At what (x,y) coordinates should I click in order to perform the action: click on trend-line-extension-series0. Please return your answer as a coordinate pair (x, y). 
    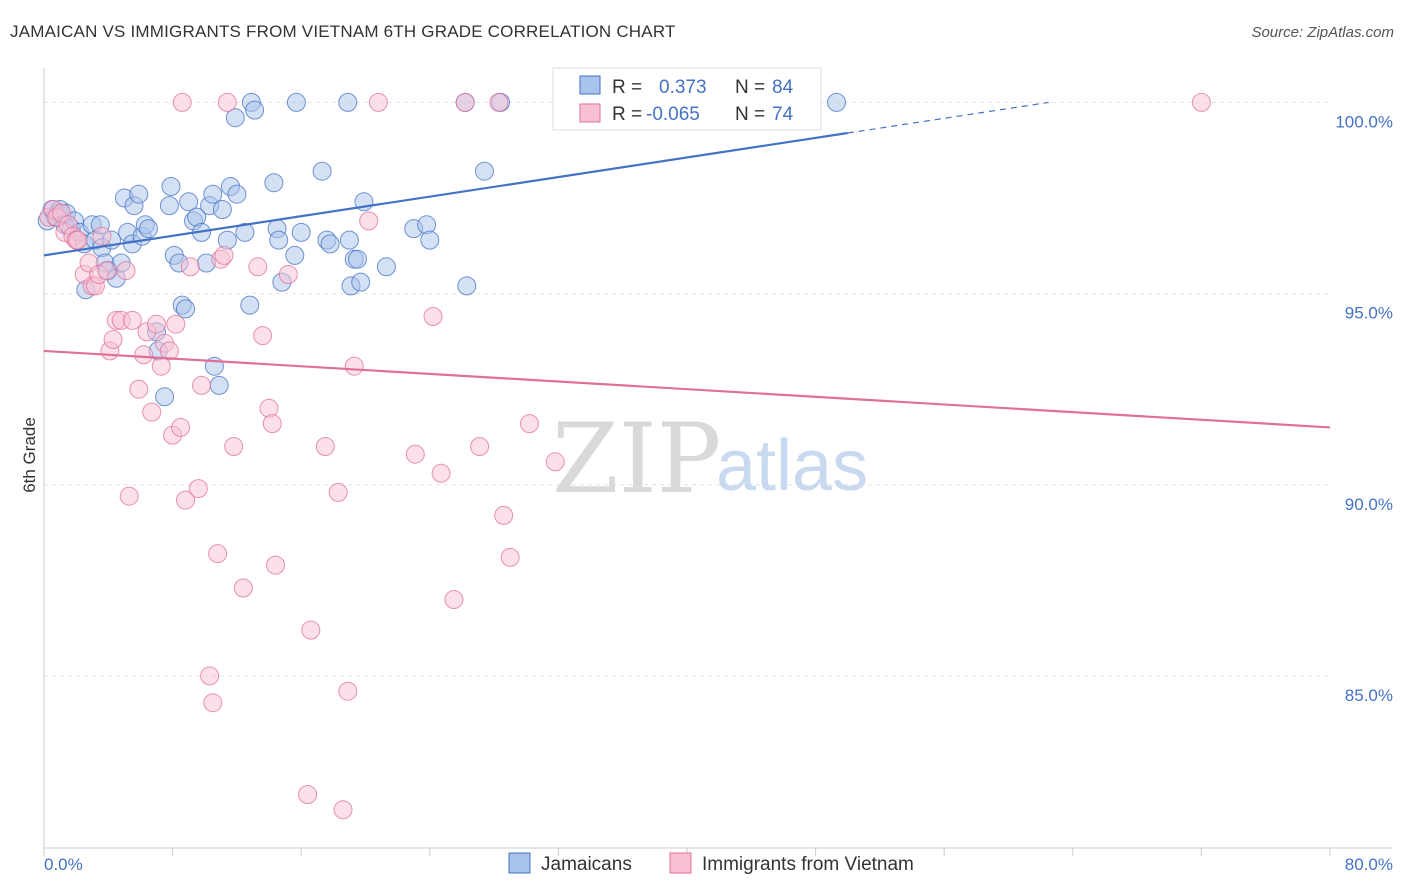
    Looking at the image, I should click on (948, 117).